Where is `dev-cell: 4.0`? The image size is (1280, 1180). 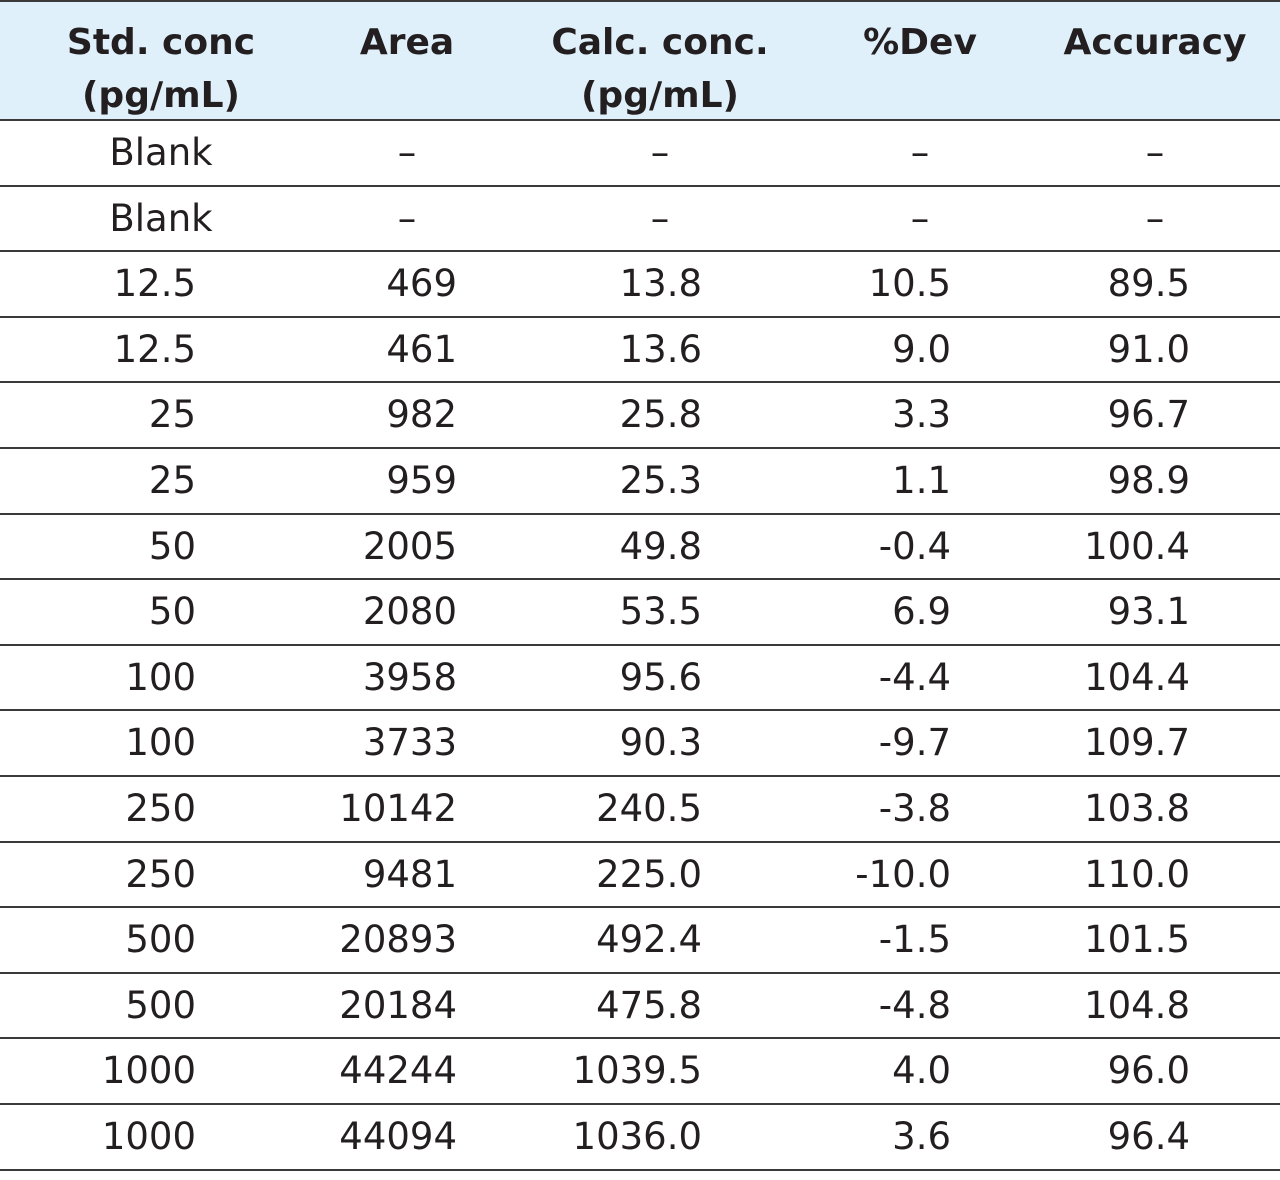 dev-cell: 4.0 is located at coordinates (921, 1071).